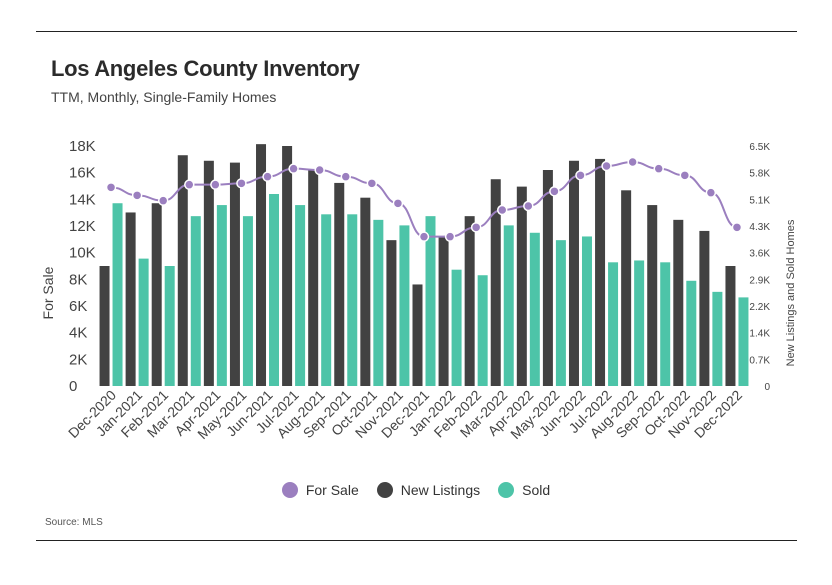 The width and height of the screenshot is (832, 585). What do you see at coordinates (767, 387) in the screenshot?
I see `y2-tick-label: 0` at bounding box center [767, 387].